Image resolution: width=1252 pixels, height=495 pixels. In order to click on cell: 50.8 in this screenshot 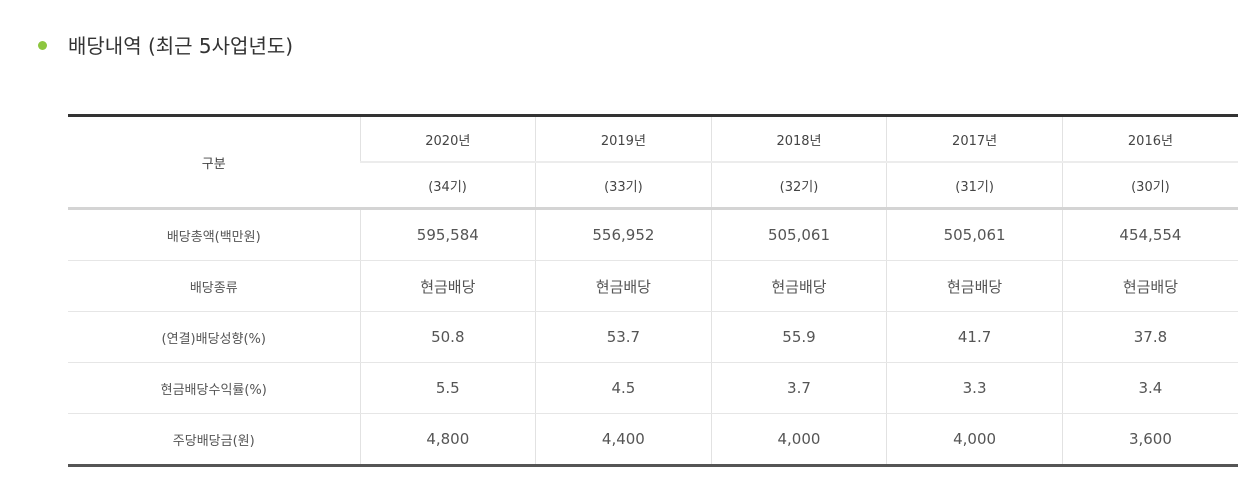, I will do `click(447, 337)`.